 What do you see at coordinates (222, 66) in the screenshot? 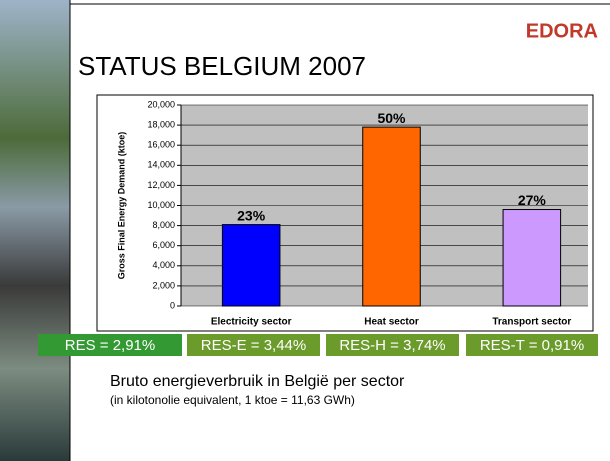
I see `slide-title: STATUS BELGIUM 2007` at bounding box center [222, 66].